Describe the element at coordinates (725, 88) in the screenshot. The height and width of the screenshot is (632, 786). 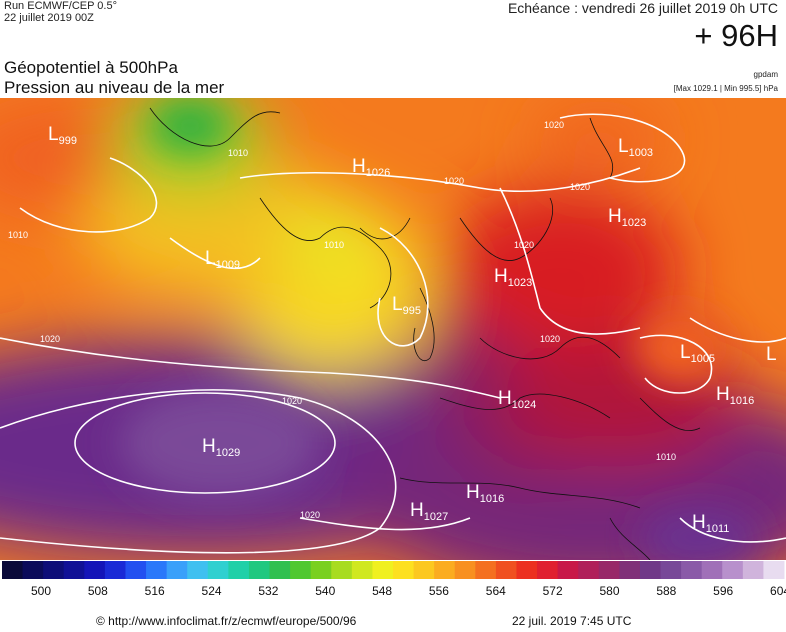
I see `pressure-min-max: [Max 1029.1 | Min 995.5] hPa` at that location.